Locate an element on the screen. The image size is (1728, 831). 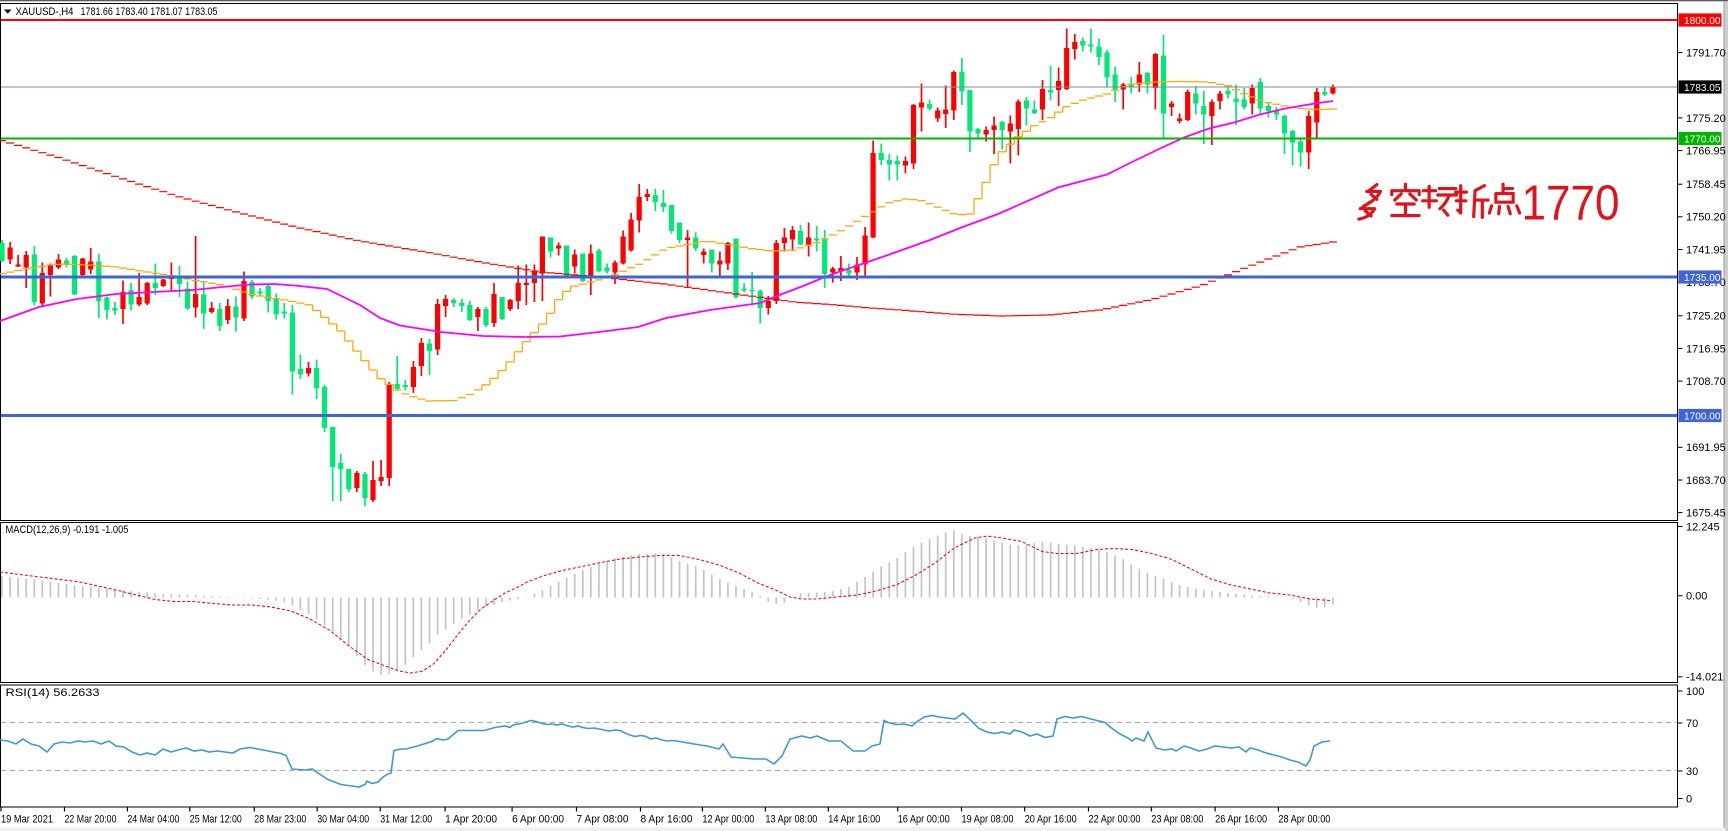
svg-text: 8 Apr 16:00 is located at coordinates (667, 819).